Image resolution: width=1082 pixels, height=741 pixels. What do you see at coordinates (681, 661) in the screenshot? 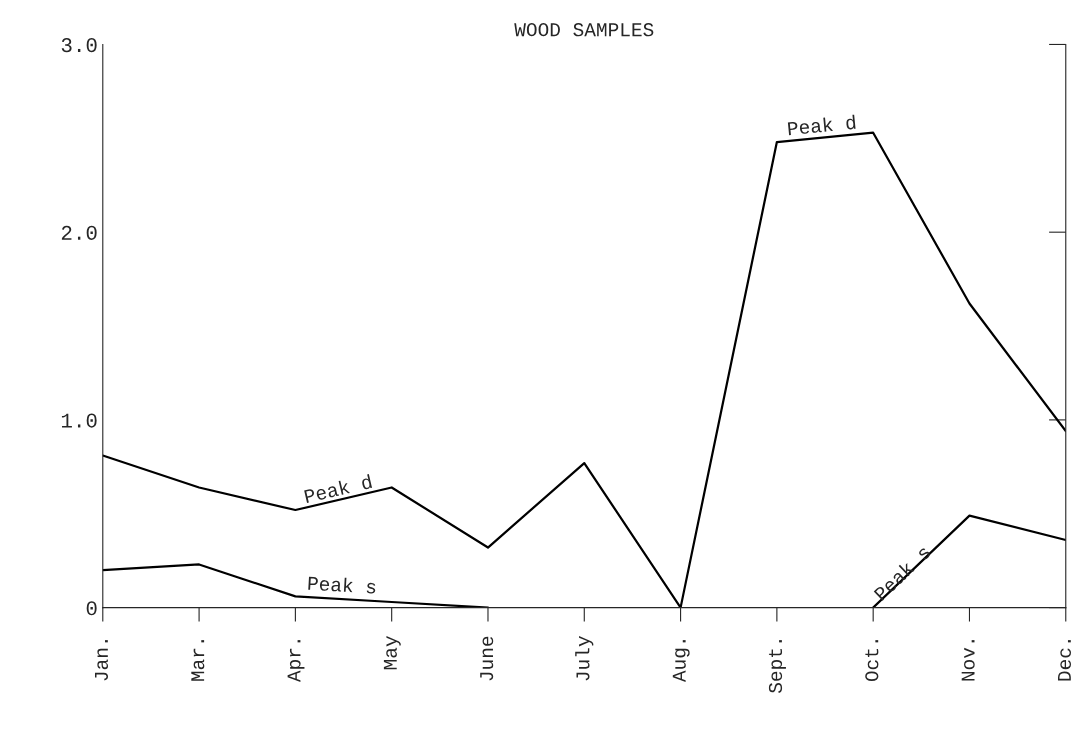
I see `x-tick-label: Aug.` at bounding box center [681, 661].